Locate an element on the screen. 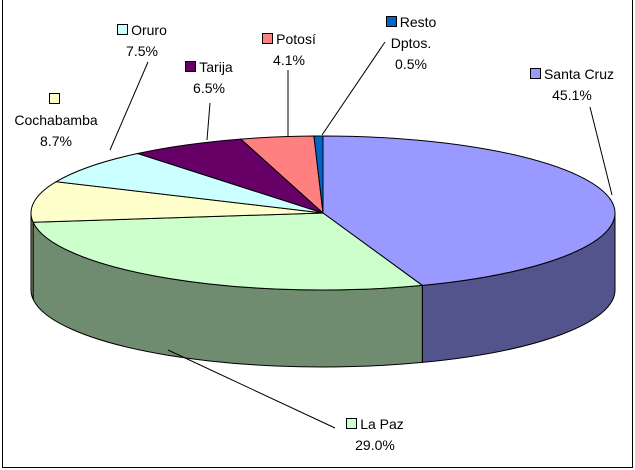 The width and height of the screenshot is (635, 470). data-label: La Paz 29.0% is located at coordinates (375, 435).